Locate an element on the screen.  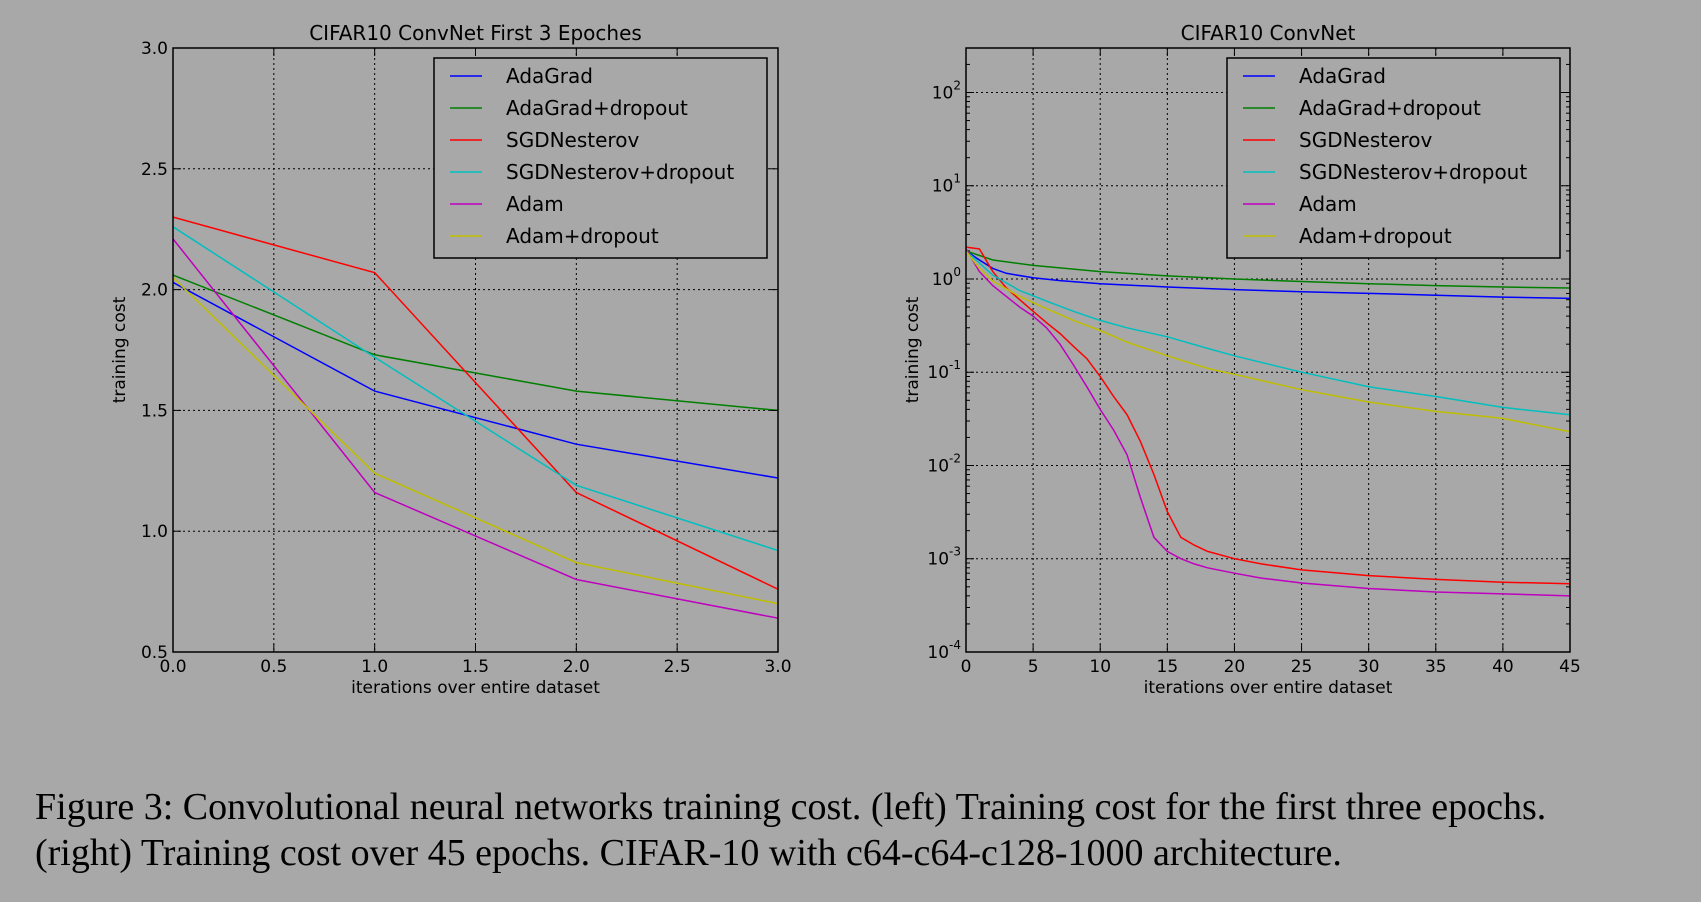
tick-label-x: 1.5 is located at coordinates (475, 667).